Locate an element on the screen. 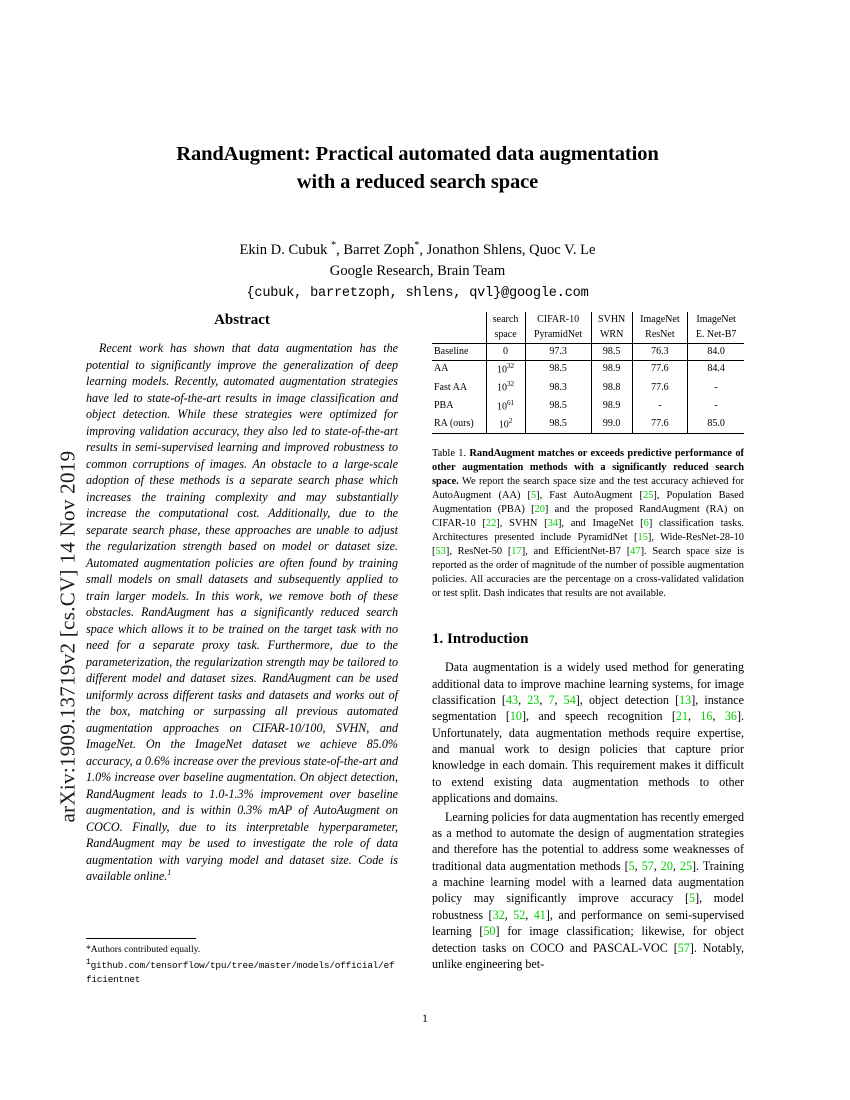 The width and height of the screenshot is (850, 1100). citation-ref: 41 is located at coordinates (539, 914).